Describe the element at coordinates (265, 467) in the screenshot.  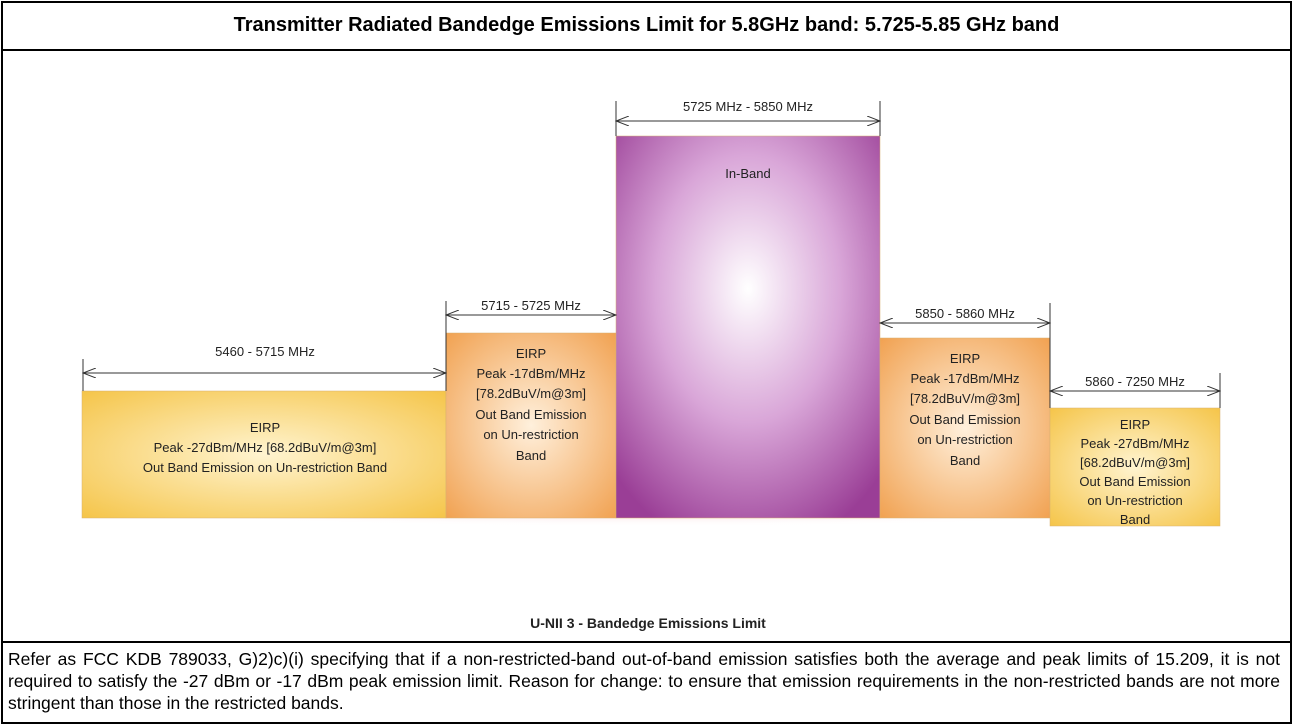
I see `band-text: Out Band Emission on Un-restriction Band` at that location.